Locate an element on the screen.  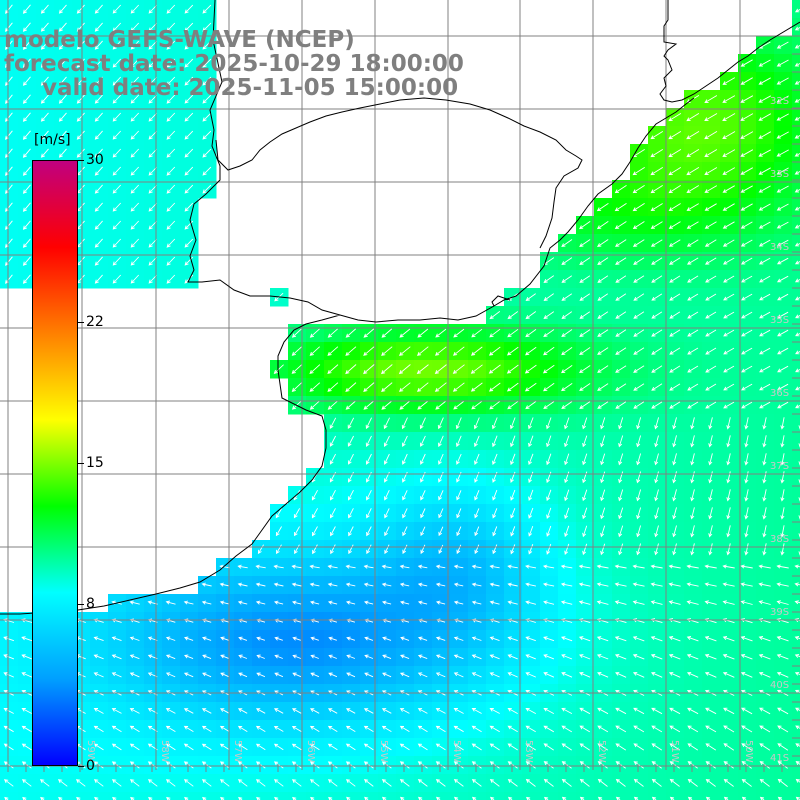
colorbar-tick-label: 30 is located at coordinates (95, 160).